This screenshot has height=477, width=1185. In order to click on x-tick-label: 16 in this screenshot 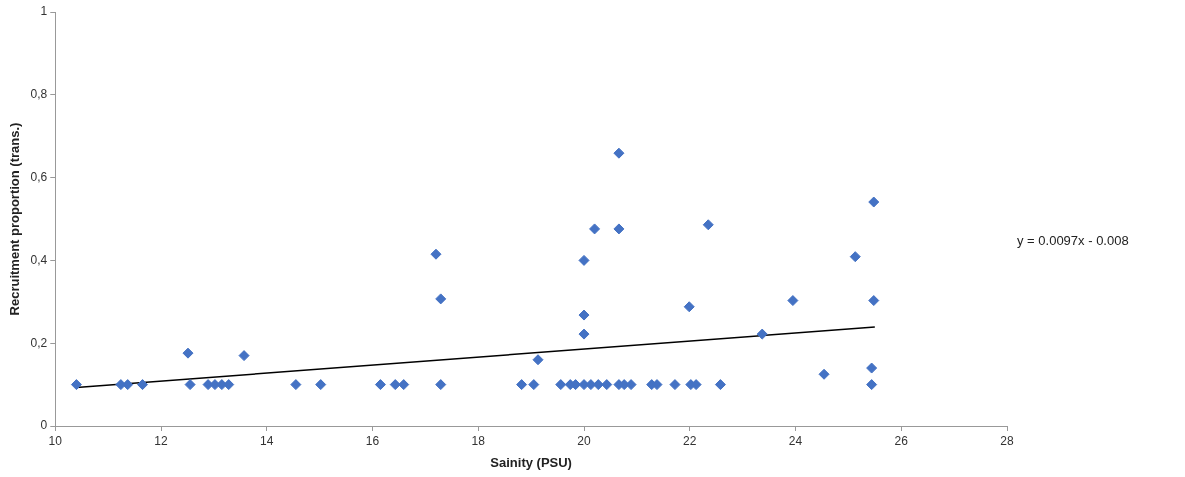, I will do `click(372, 440)`.